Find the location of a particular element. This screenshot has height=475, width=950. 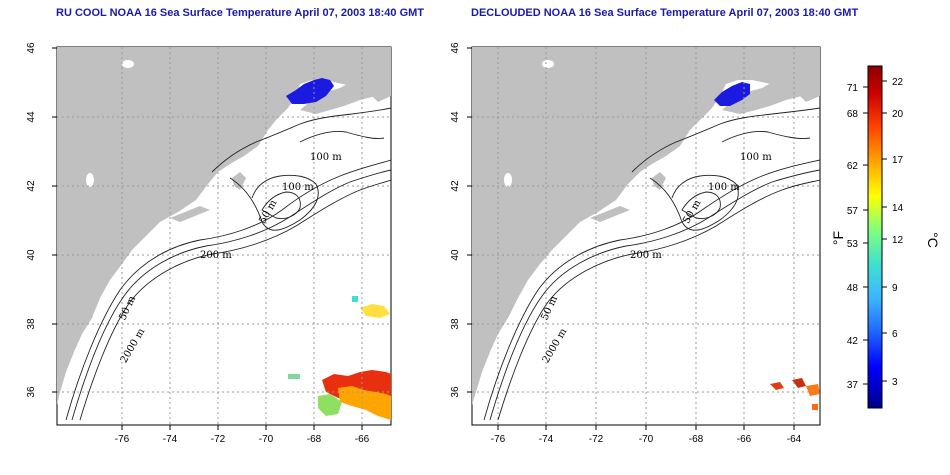

left-nova-scotia is located at coordinates (345, 88).